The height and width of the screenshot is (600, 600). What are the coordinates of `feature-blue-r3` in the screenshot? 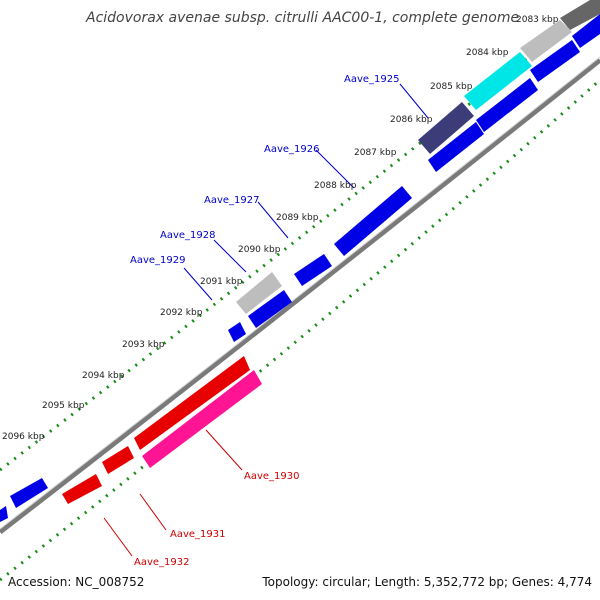 It's located at (507, 105).